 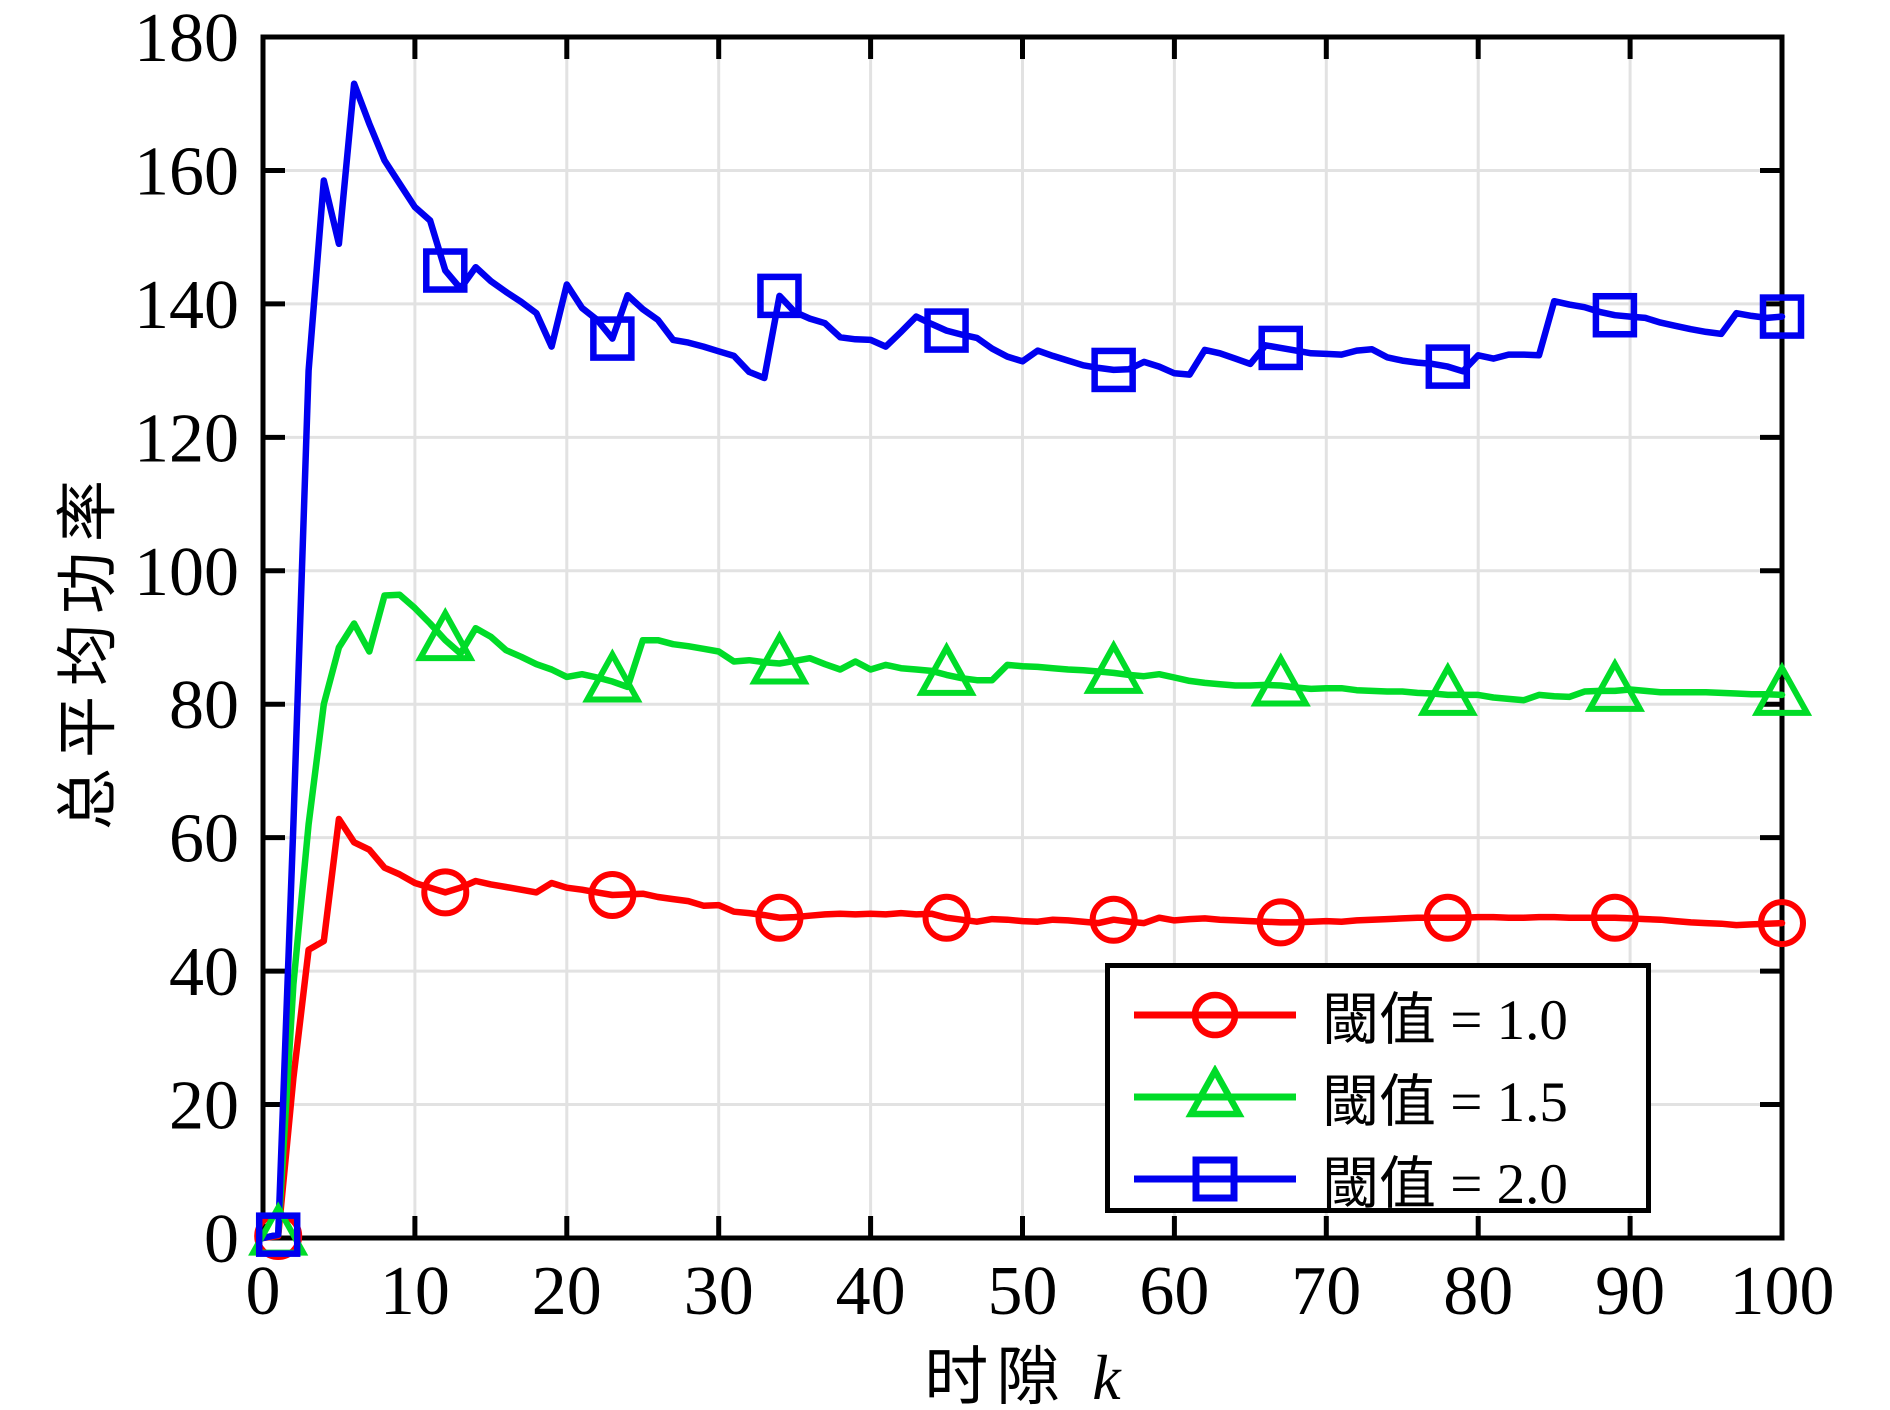 What do you see at coordinates (204, 705) in the screenshot?
I see `y-tick-label: 80` at bounding box center [204, 705].